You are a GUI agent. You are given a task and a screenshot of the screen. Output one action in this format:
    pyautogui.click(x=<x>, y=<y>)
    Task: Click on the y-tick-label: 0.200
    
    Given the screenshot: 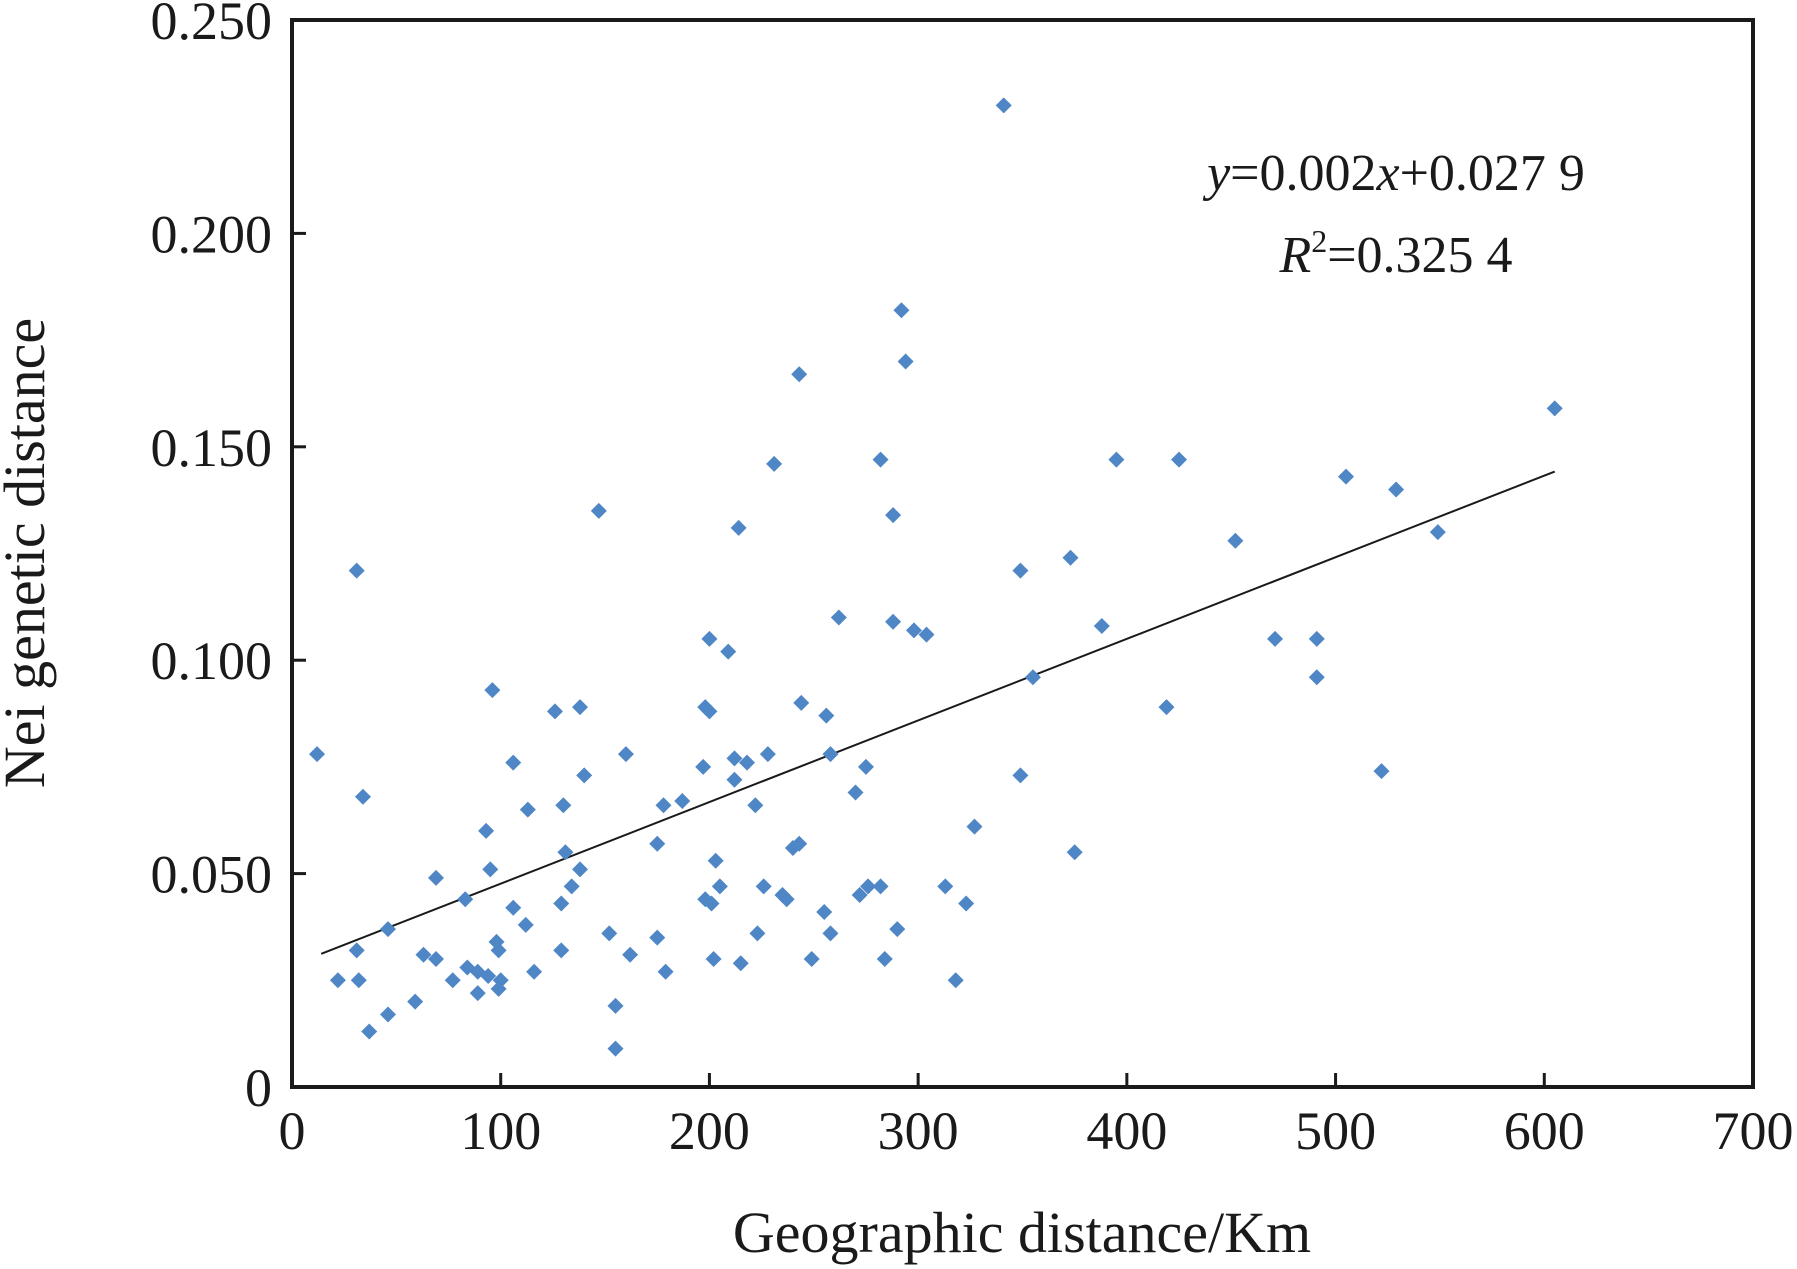 What is the action you would take?
    pyautogui.click(x=212, y=234)
    